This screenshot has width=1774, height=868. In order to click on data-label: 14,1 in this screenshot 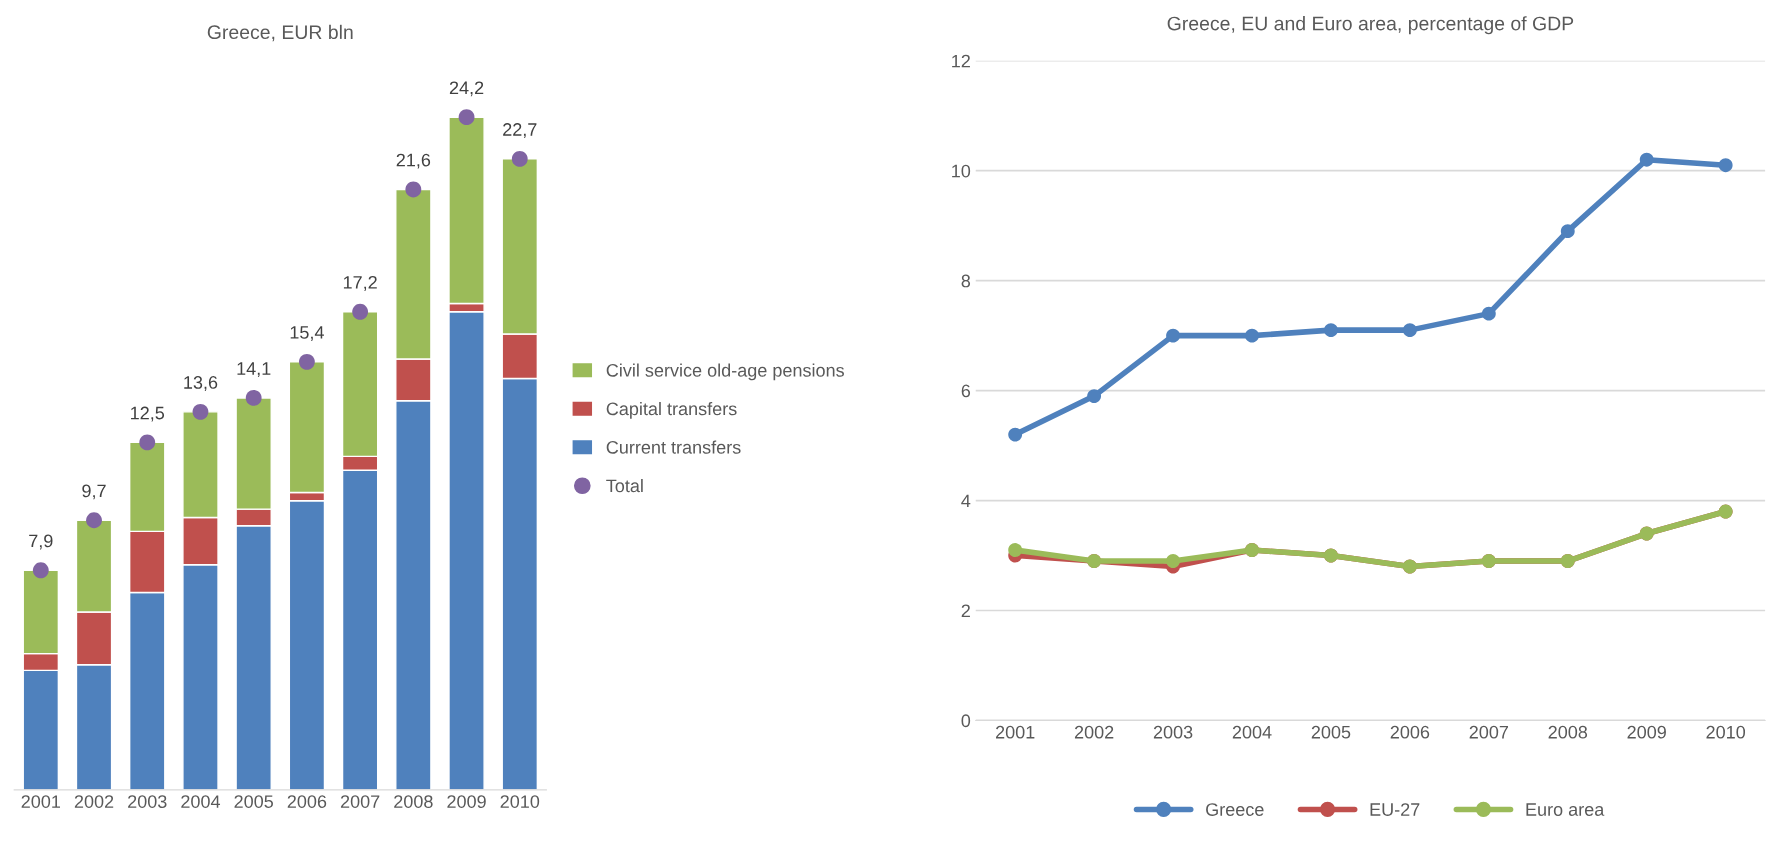, I will do `click(254, 370)`.